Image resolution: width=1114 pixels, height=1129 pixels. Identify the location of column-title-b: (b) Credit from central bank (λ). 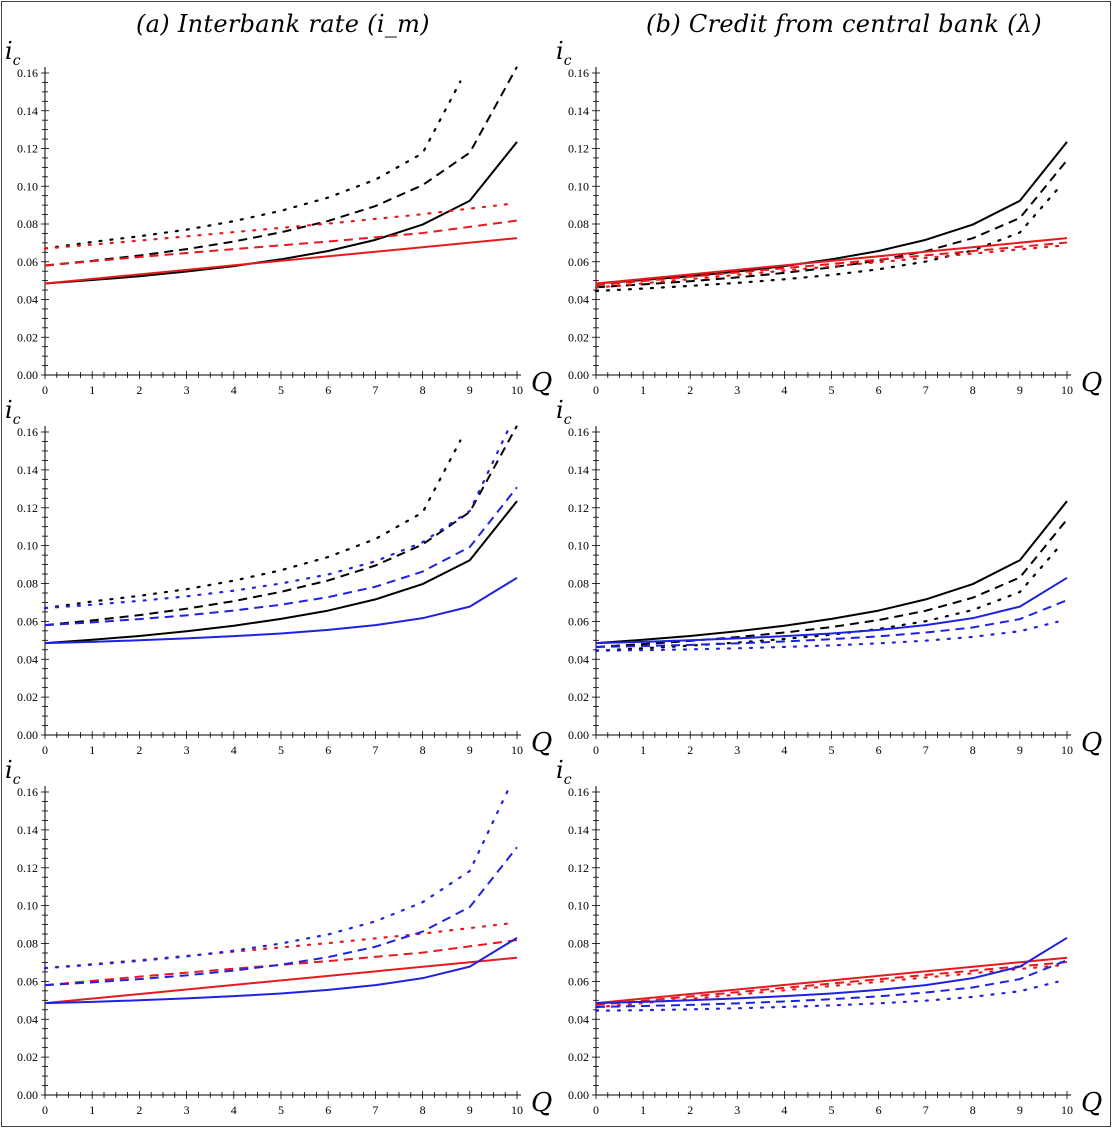
(844, 24).